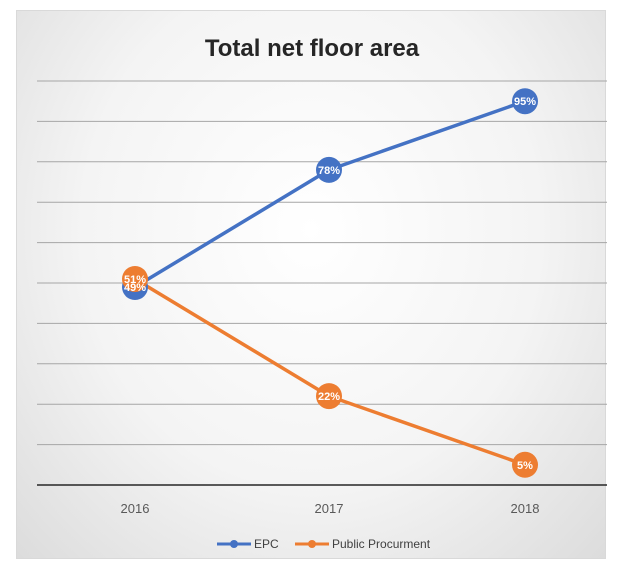 The height and width of the screenshot is (565, 623). I want to click on data-label: 95%, so click(525, 102).